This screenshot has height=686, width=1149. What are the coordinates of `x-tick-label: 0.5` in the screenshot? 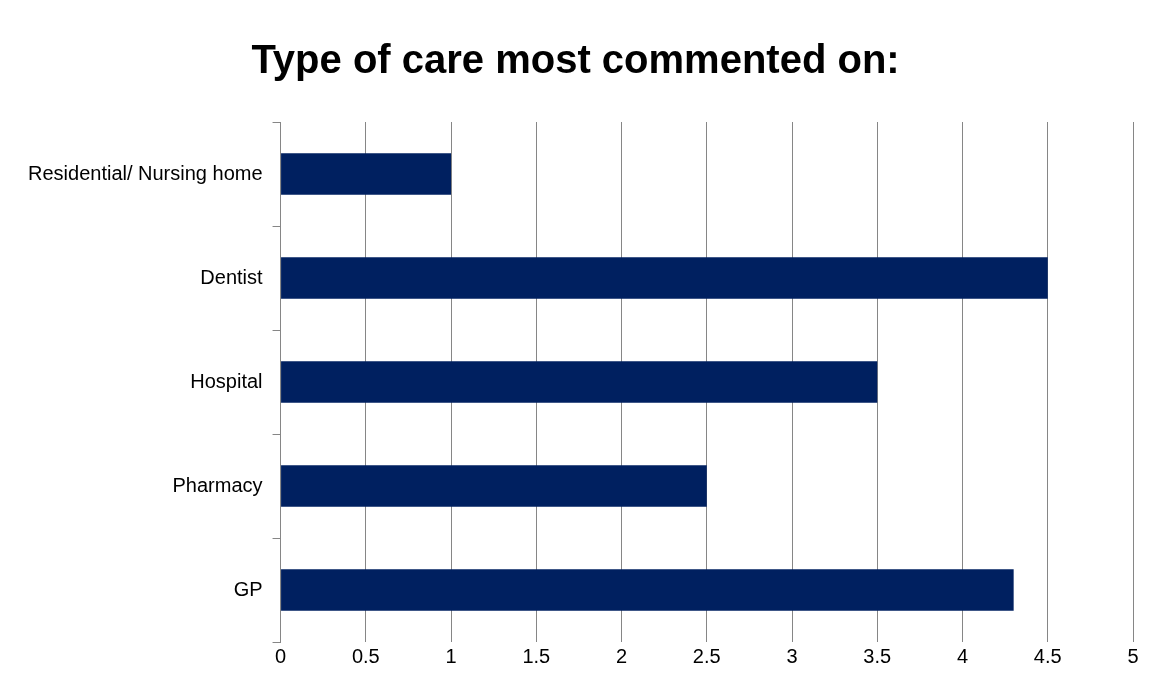 It's located at (365, 655).